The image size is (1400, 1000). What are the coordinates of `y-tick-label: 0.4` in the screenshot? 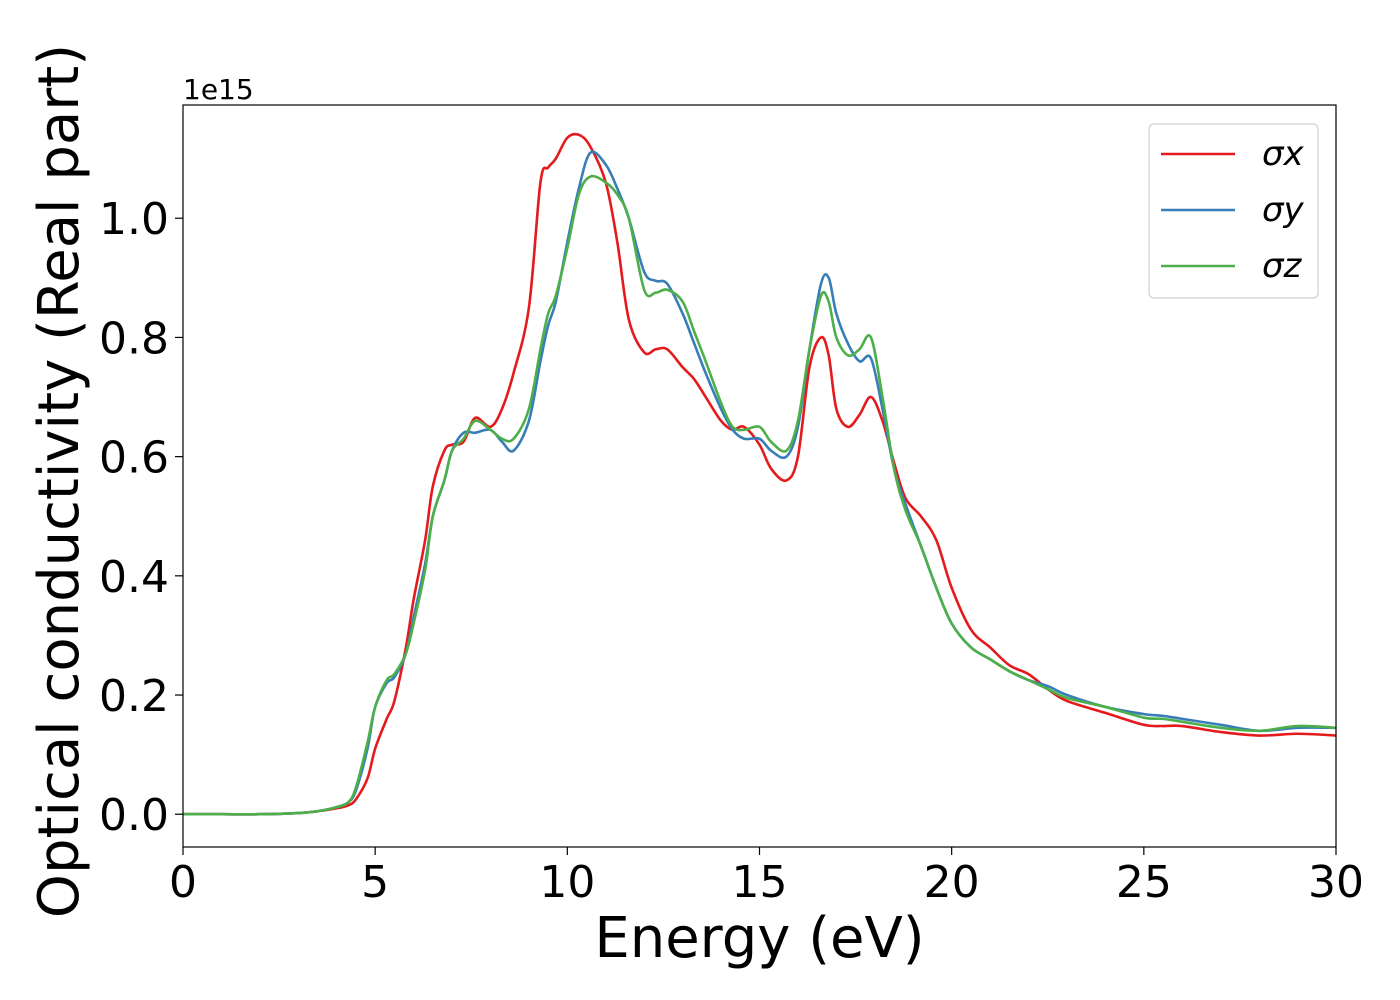 It's located at (134, 577).